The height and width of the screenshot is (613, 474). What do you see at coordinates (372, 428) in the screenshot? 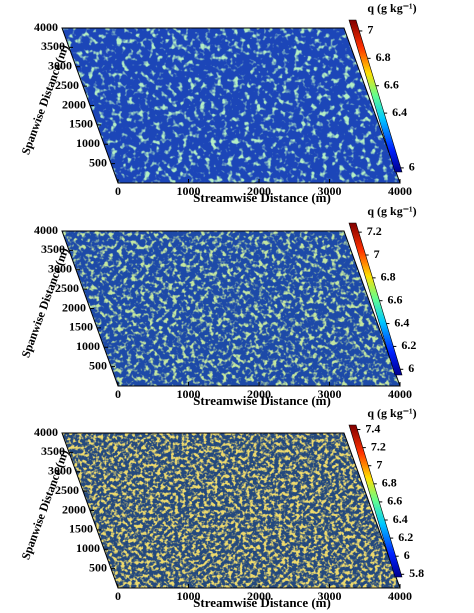
I see `colorbar-tick-label: 7.4` at bounding box center [372, 428].